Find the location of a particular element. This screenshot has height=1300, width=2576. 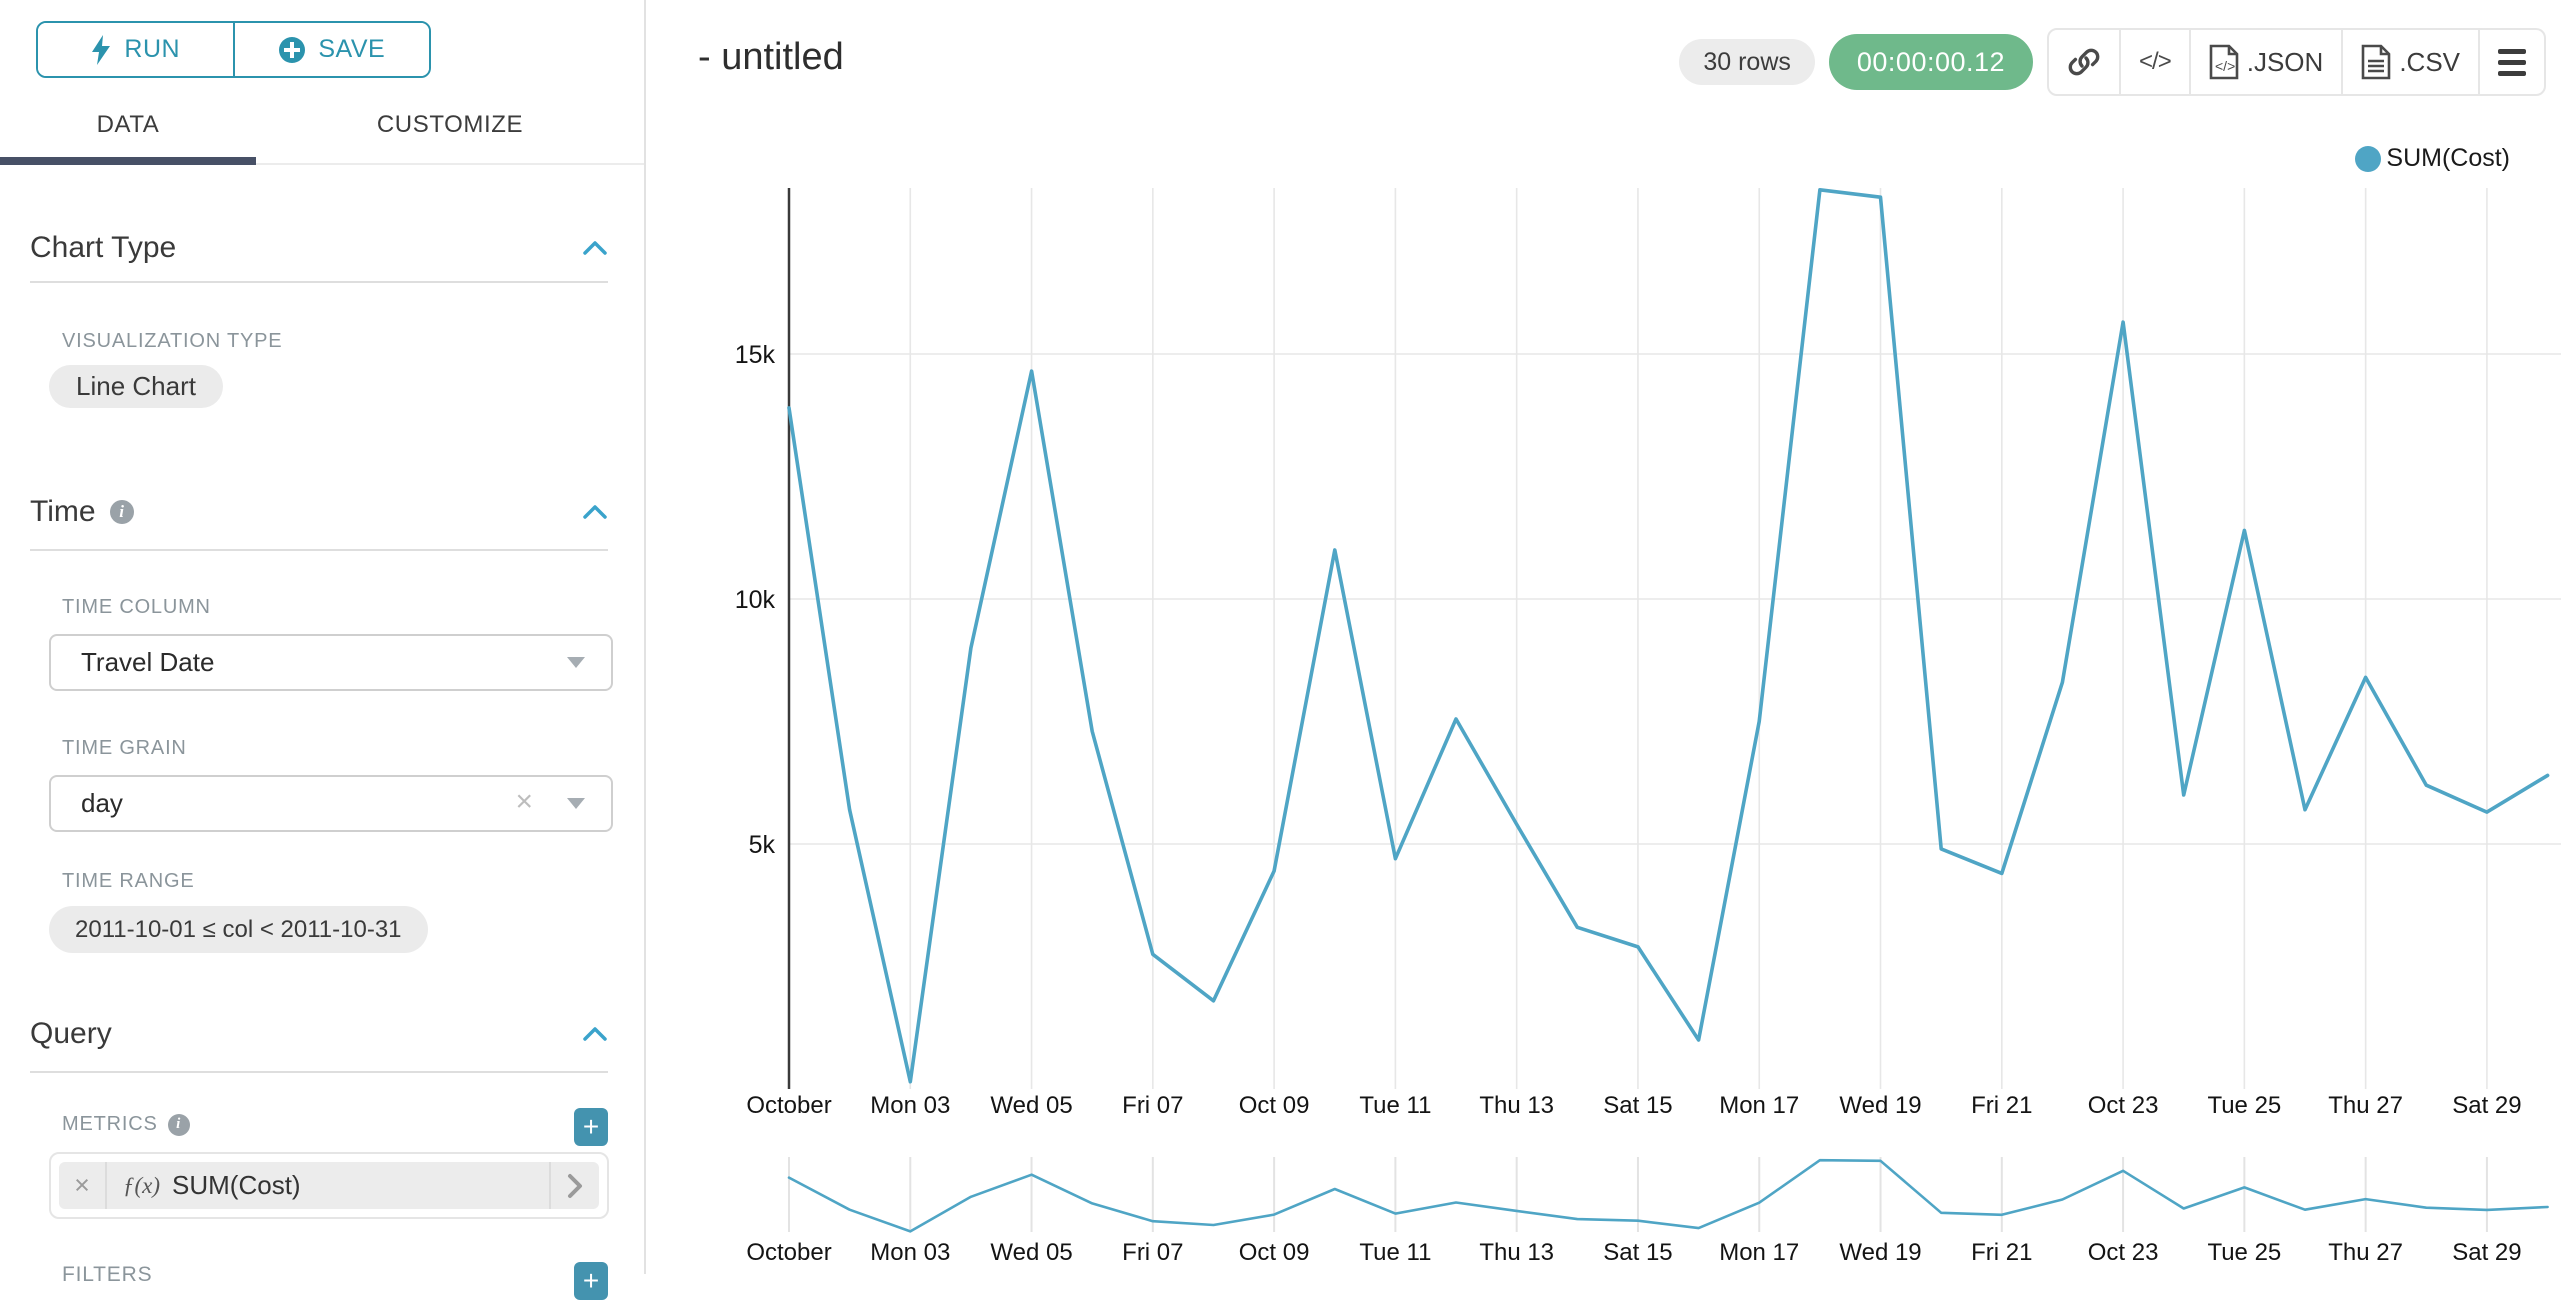

y-axis-tick-label: 5k is located at coordinates (762, 845).